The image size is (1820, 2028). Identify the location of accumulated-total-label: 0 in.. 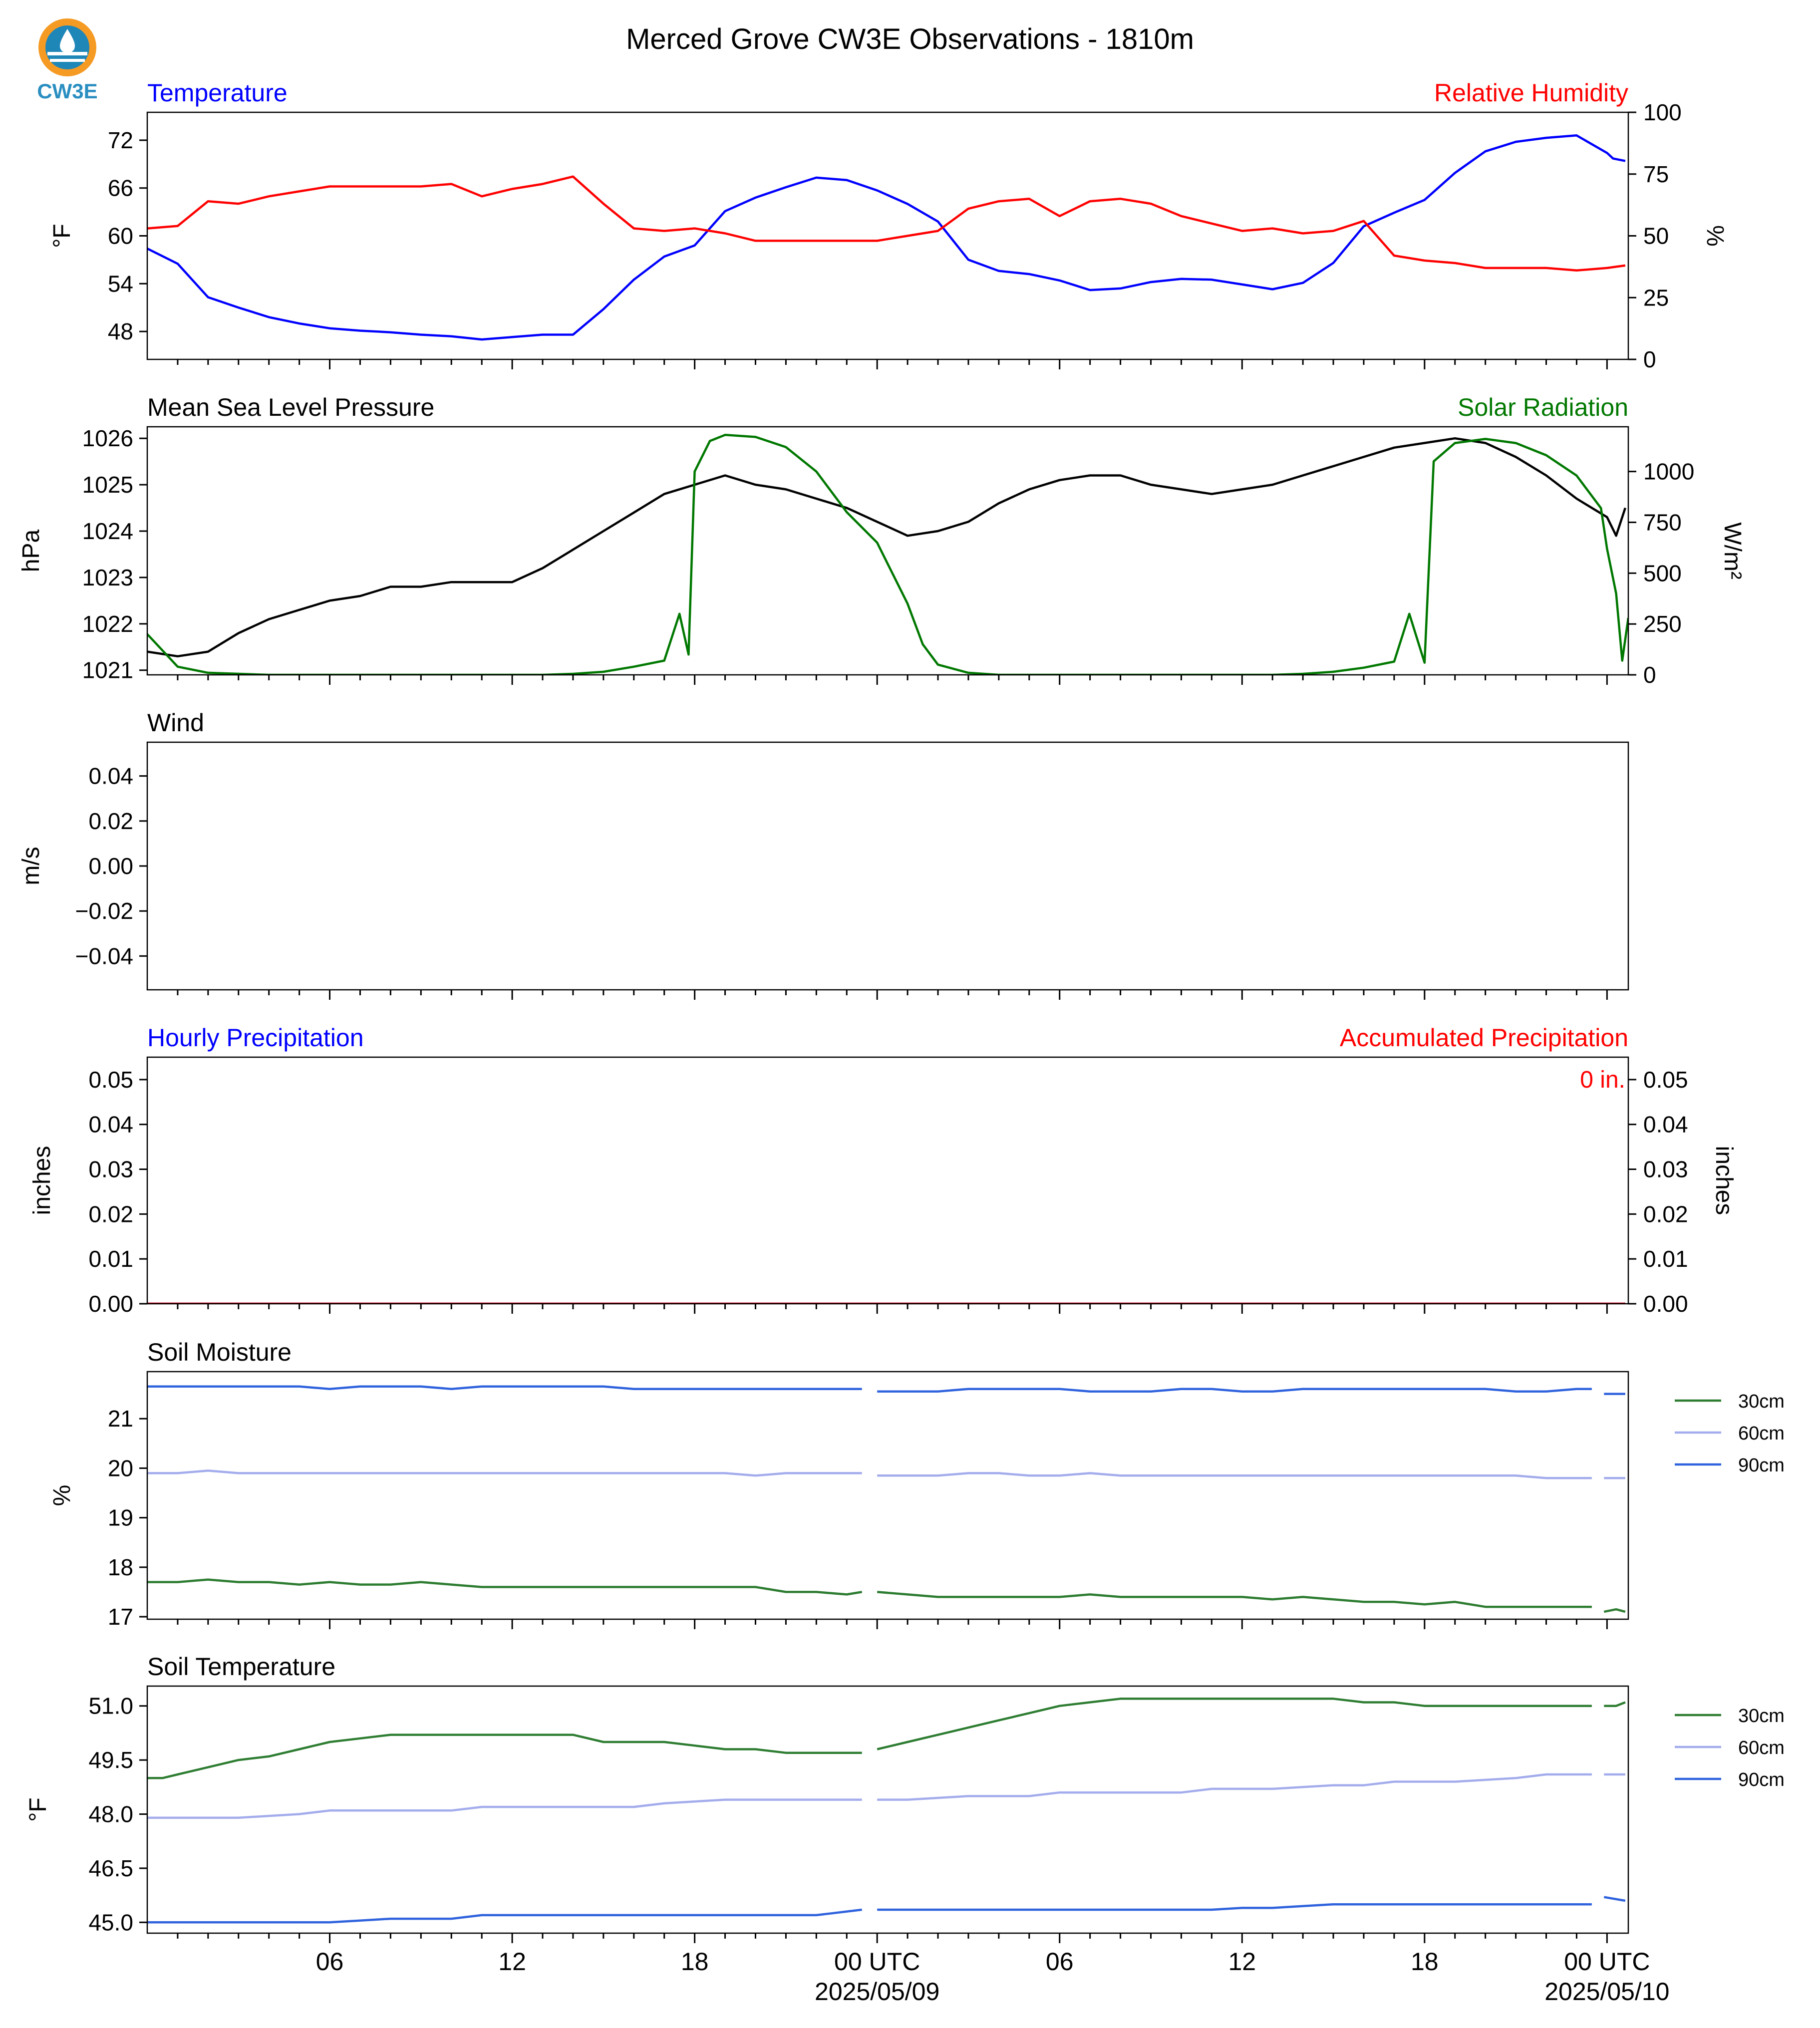
(1602, 1080).